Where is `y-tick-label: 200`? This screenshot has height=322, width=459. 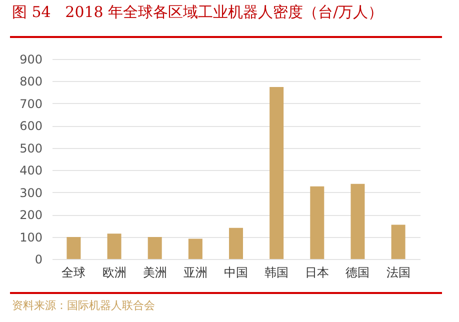 y-tick-label: 200 is located at coordinates (31, 215).